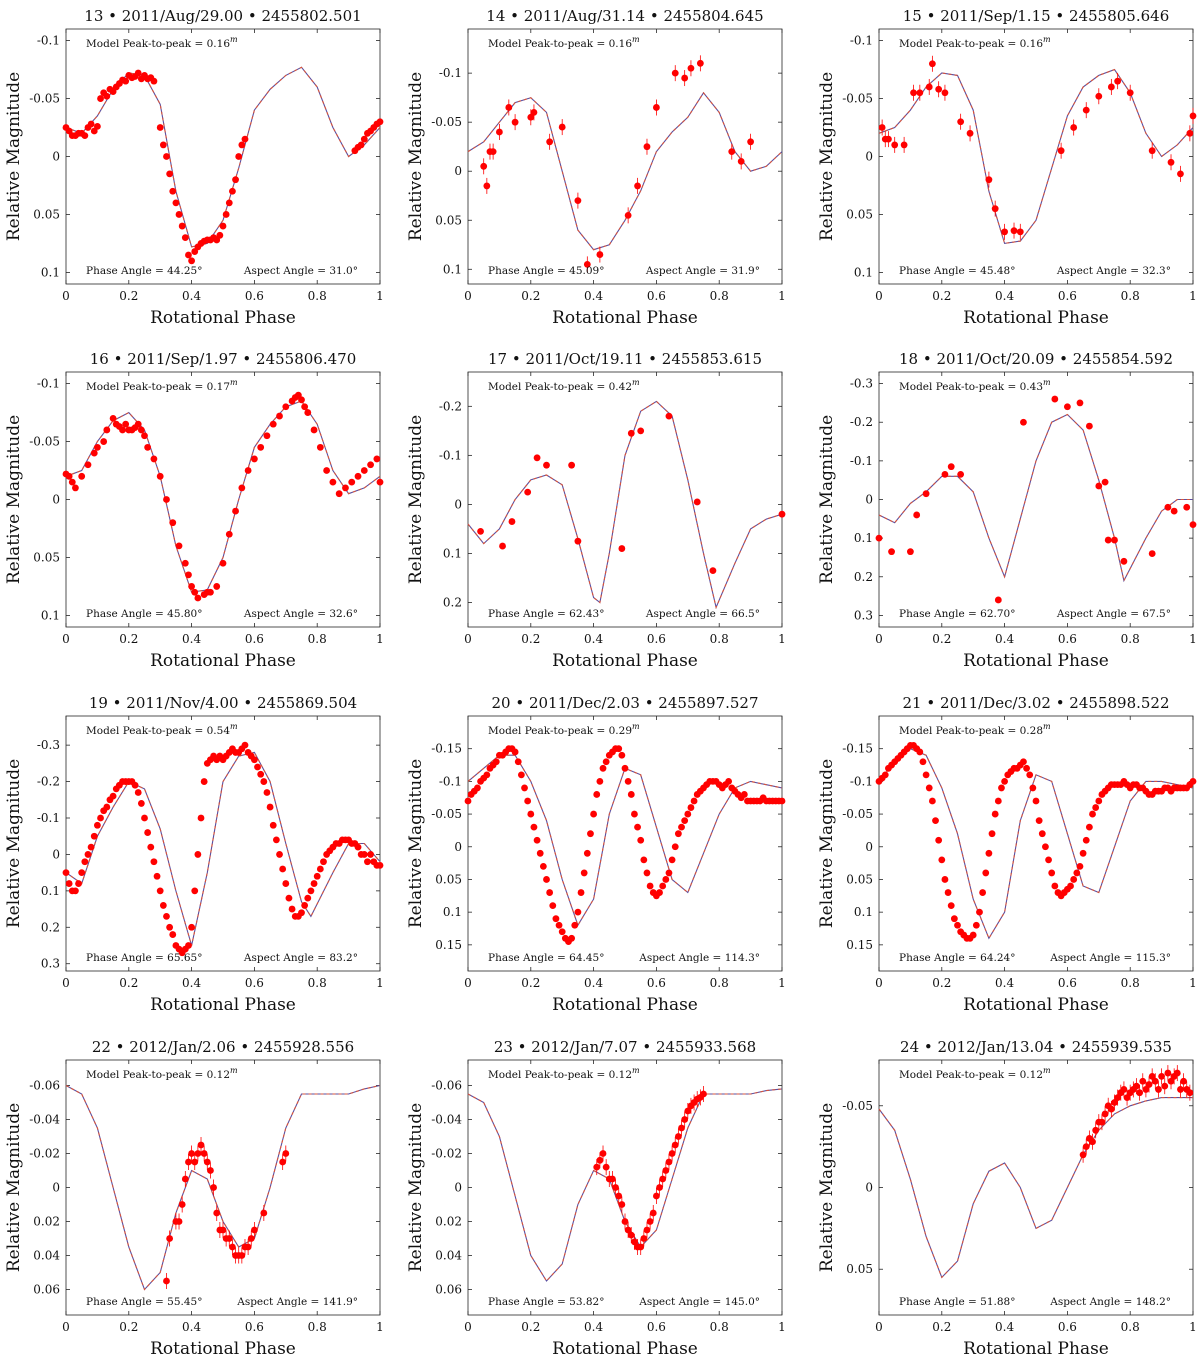 The height and width of the screenshot is (1363, 1200). I want to click on y-tick-label: 0, so click(56, 1188).